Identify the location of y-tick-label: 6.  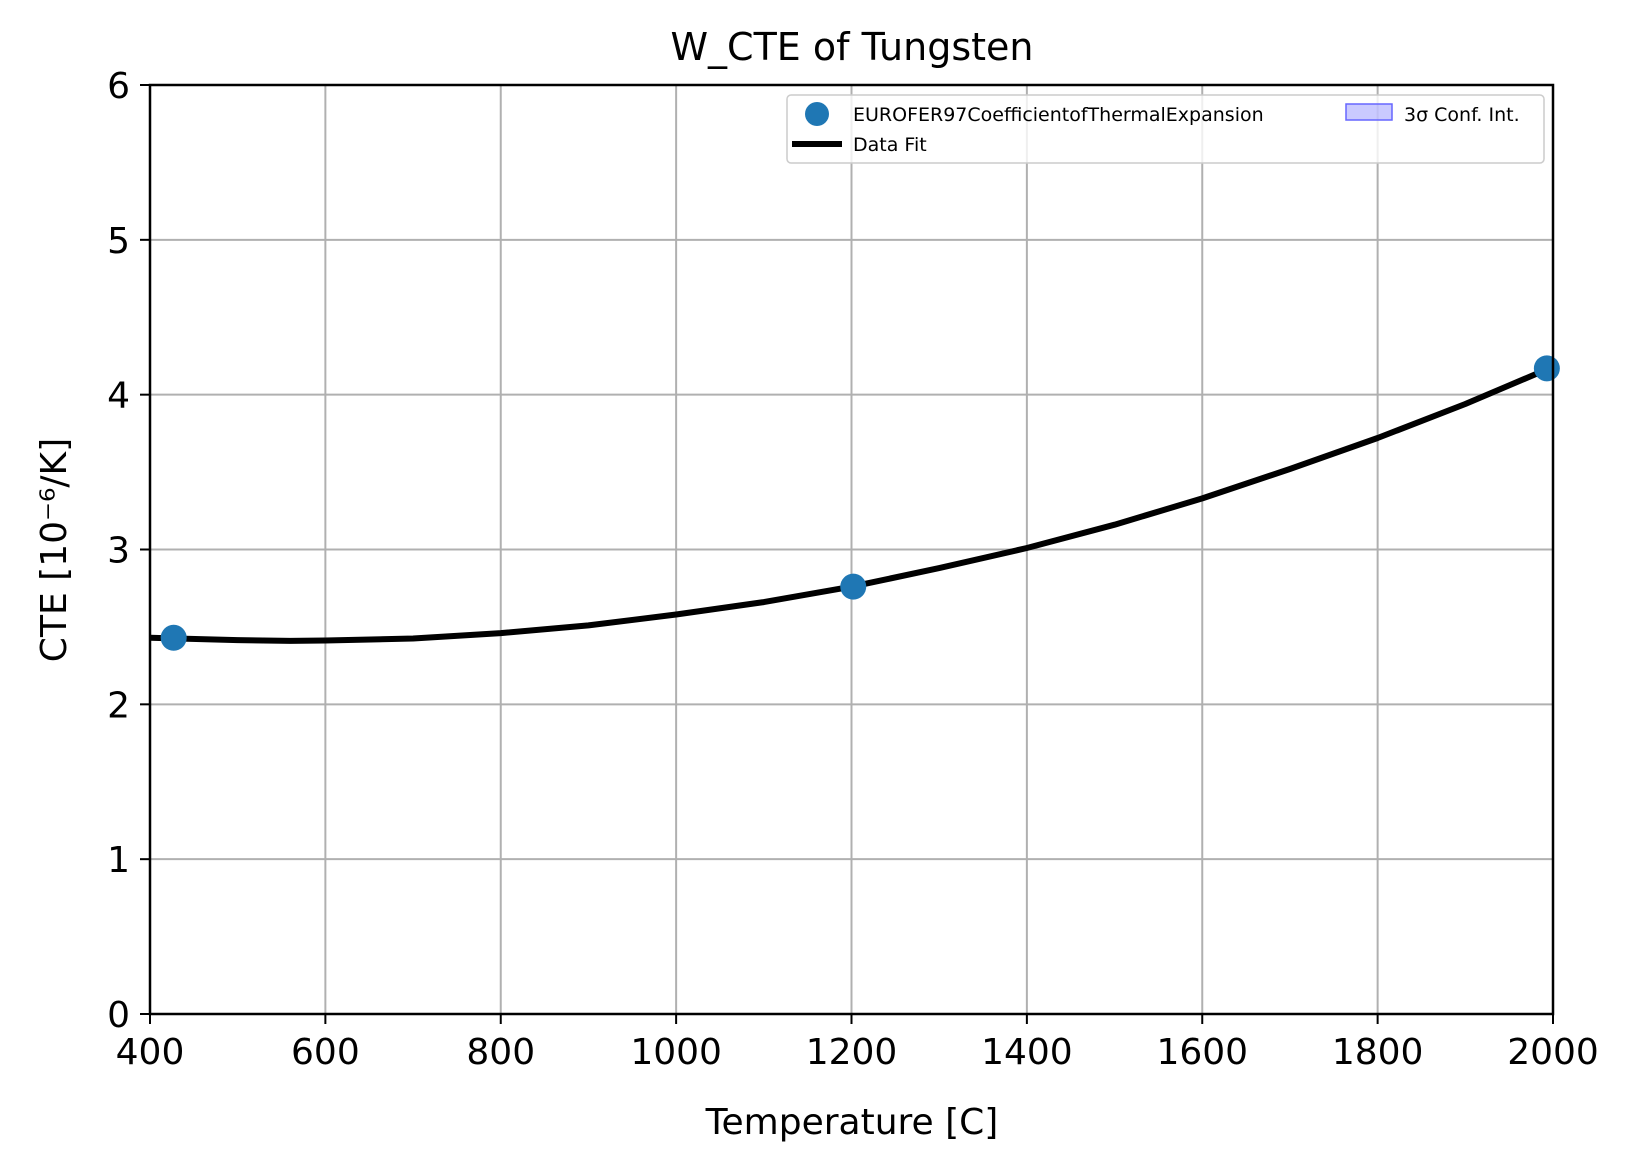
(118, 86).